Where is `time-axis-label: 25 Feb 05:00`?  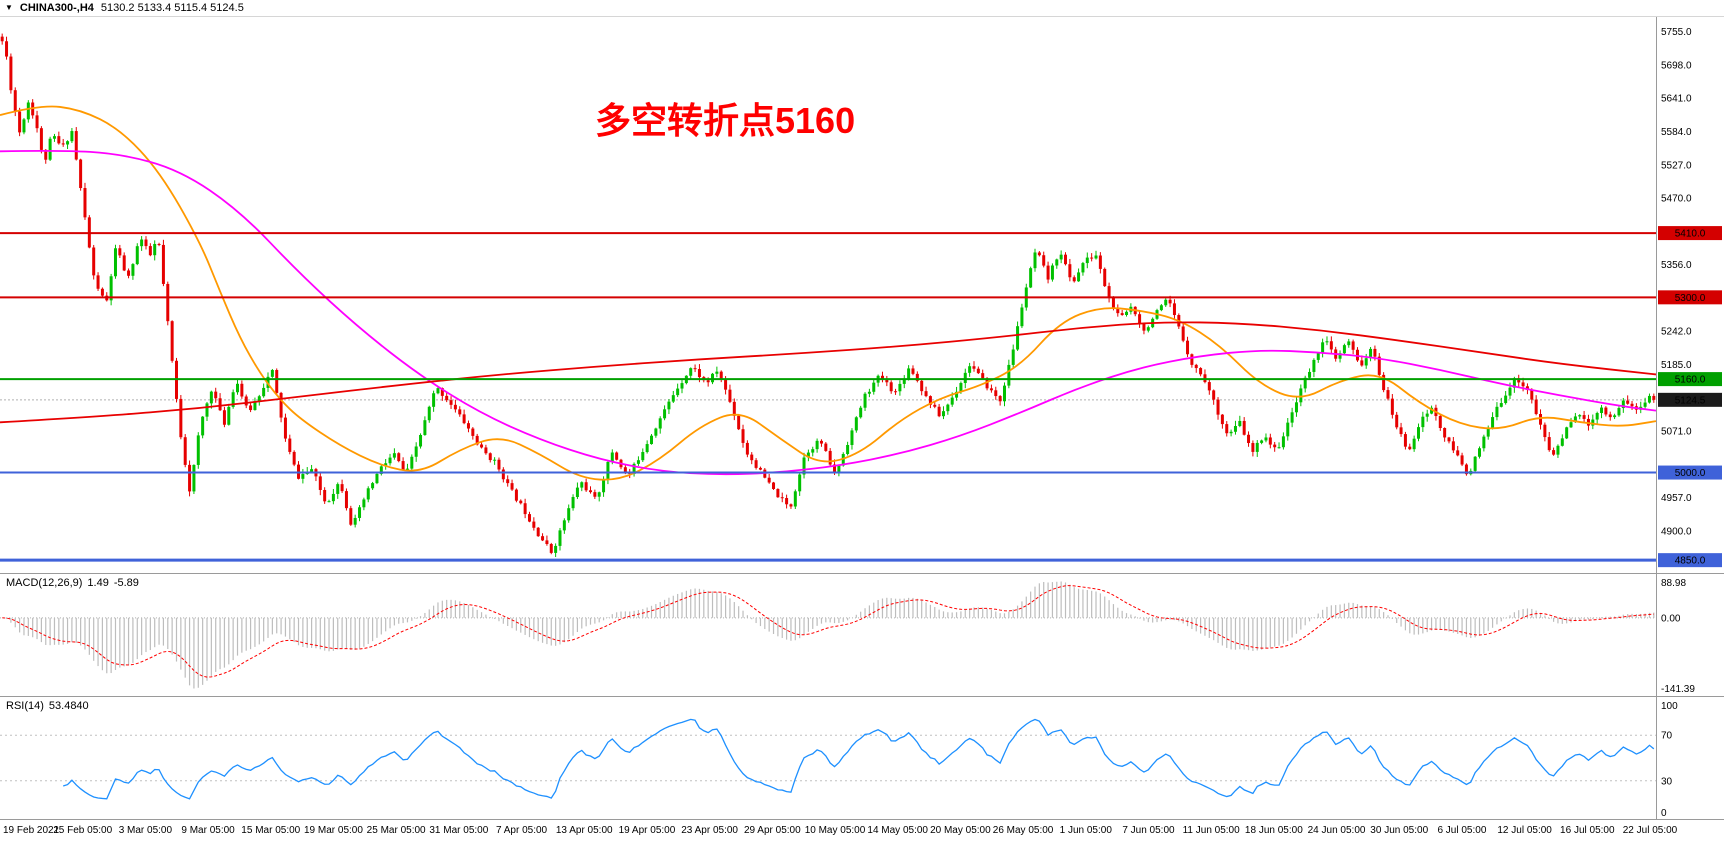 time-axis-label: 25 Feb 05:00 is located at coordinates (83, 830).